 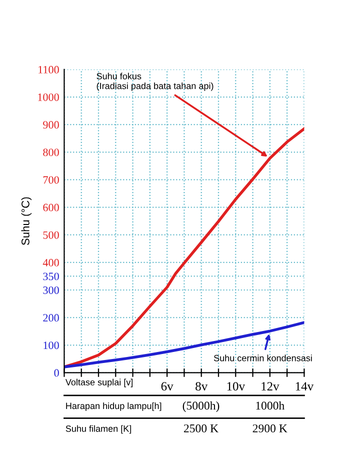 What do you see at coordinates (51, 125) in the screenshot?
I see `y-tick-label: 900` at bounding box center [51, 125].